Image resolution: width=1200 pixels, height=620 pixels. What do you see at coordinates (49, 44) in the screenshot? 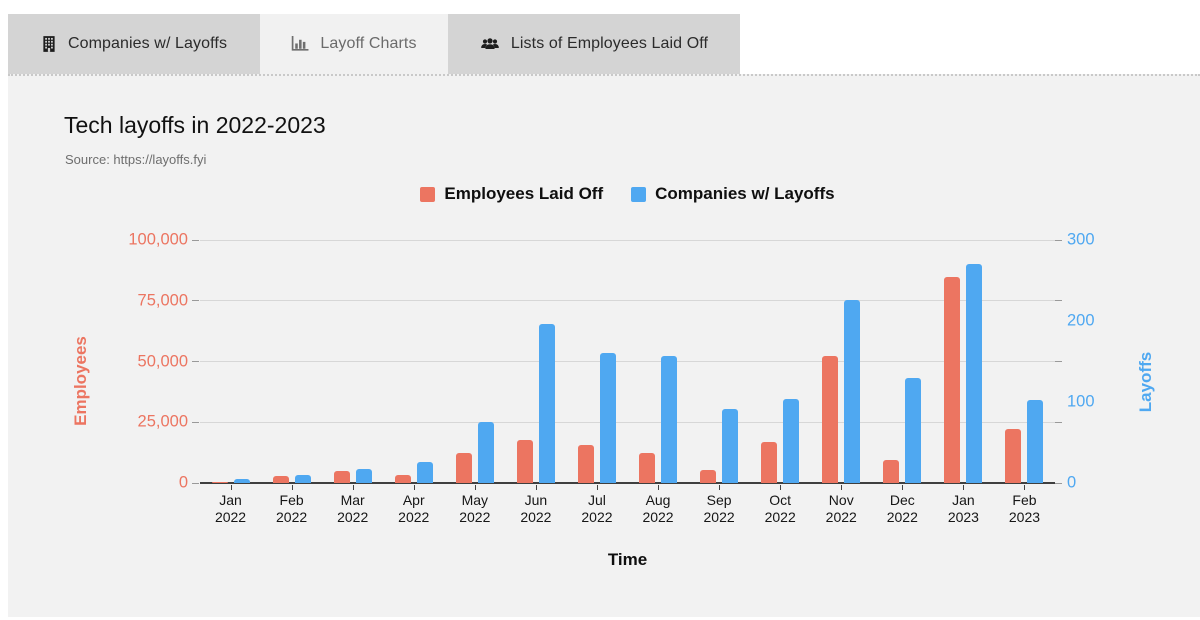
I see `building-icon` at bounding box center [49, 44].